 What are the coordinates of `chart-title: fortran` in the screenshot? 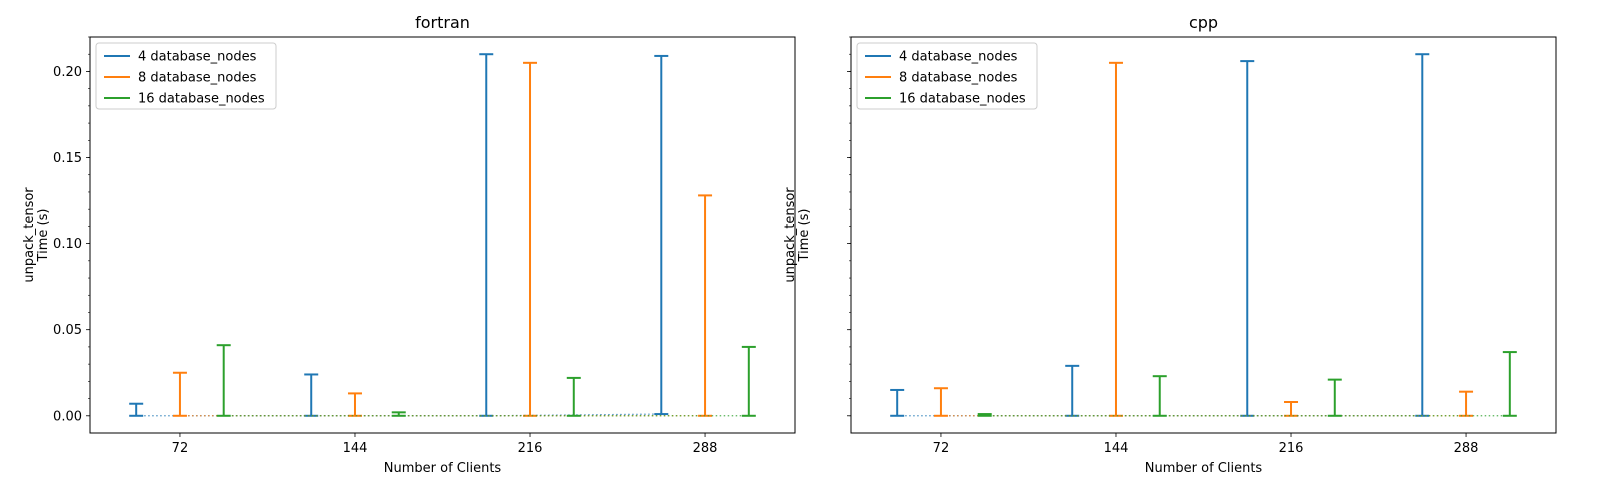 It's located at (442, 22).